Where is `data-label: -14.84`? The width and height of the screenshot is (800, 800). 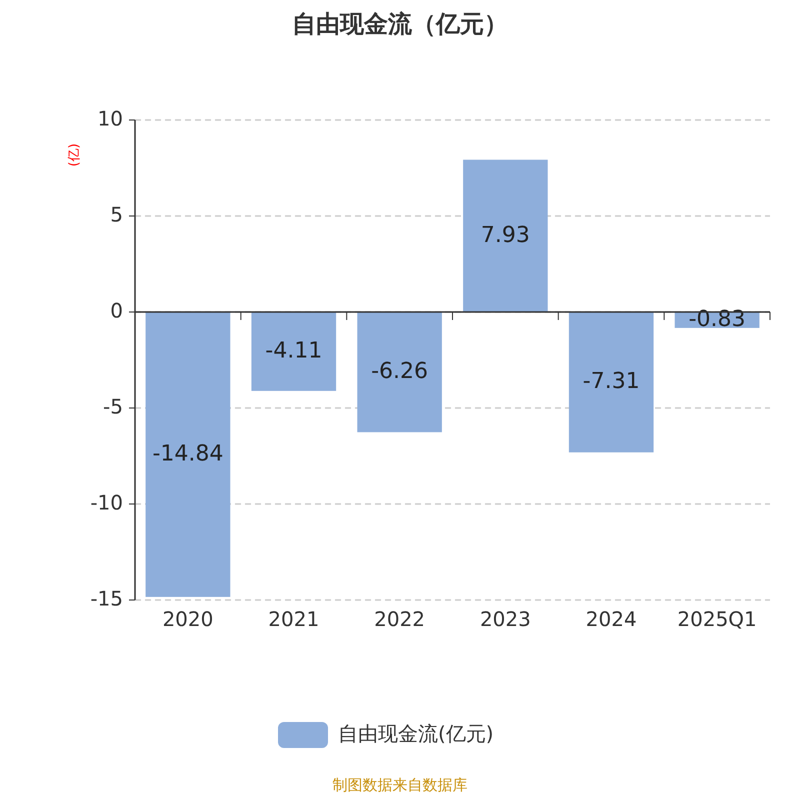 data-label: -14.84 is located at coordinates (188, 453).